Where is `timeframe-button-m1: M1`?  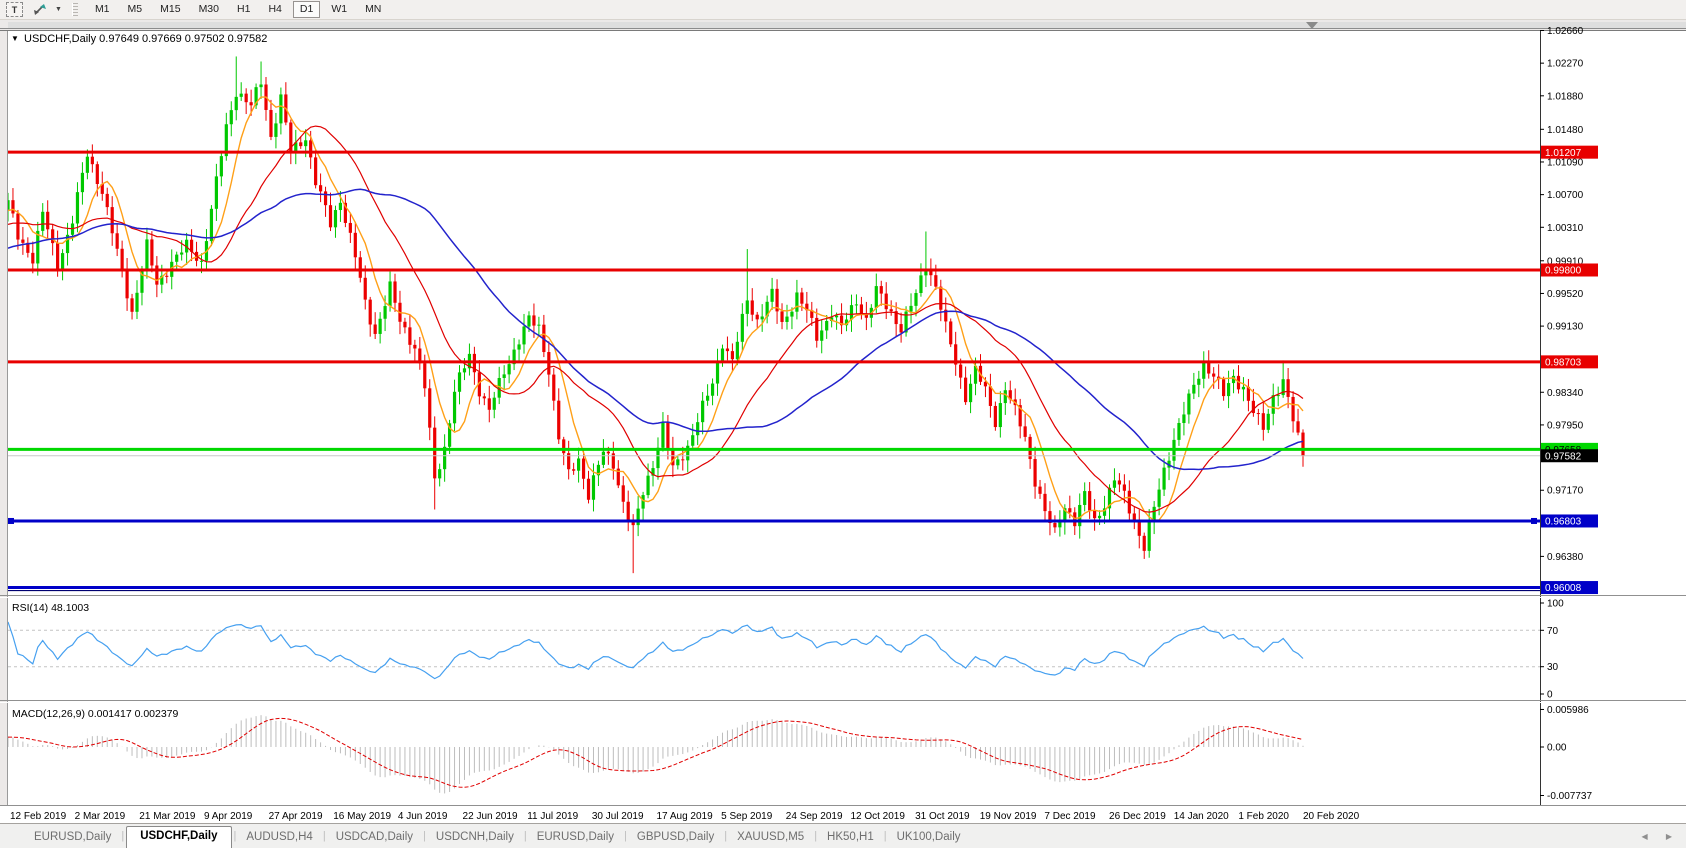 timeframe-button-m1: M1 is located at coordinates (102, 9).